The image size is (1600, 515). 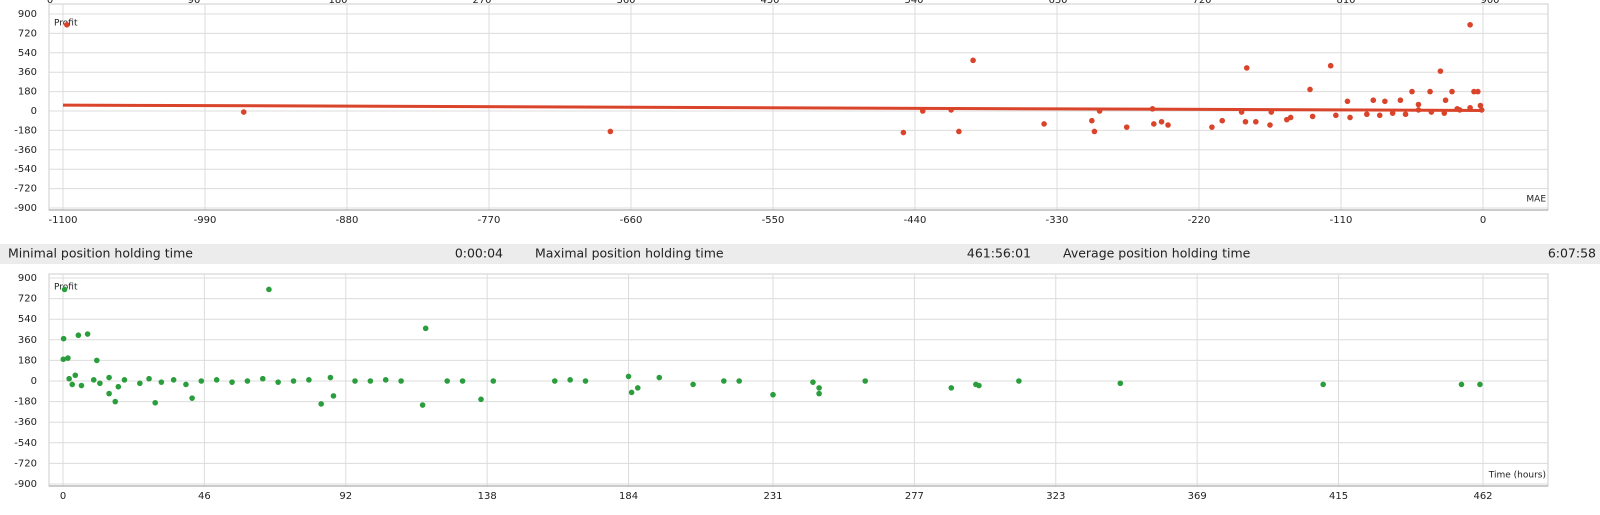 I want to click on stat-value: 461:56:01, so click(x=999, y=253).